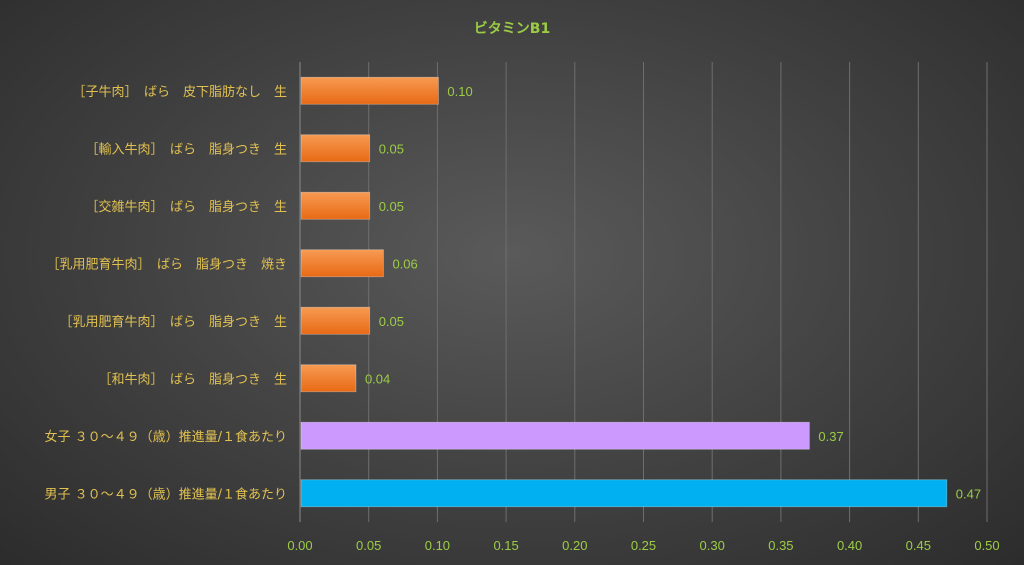 This screenshot has height=565, width=1024. What do you see at coordinates (437, 545) in the screenshot?
I see `x-tick-label: 0.10` at bounding box center [437, 545].